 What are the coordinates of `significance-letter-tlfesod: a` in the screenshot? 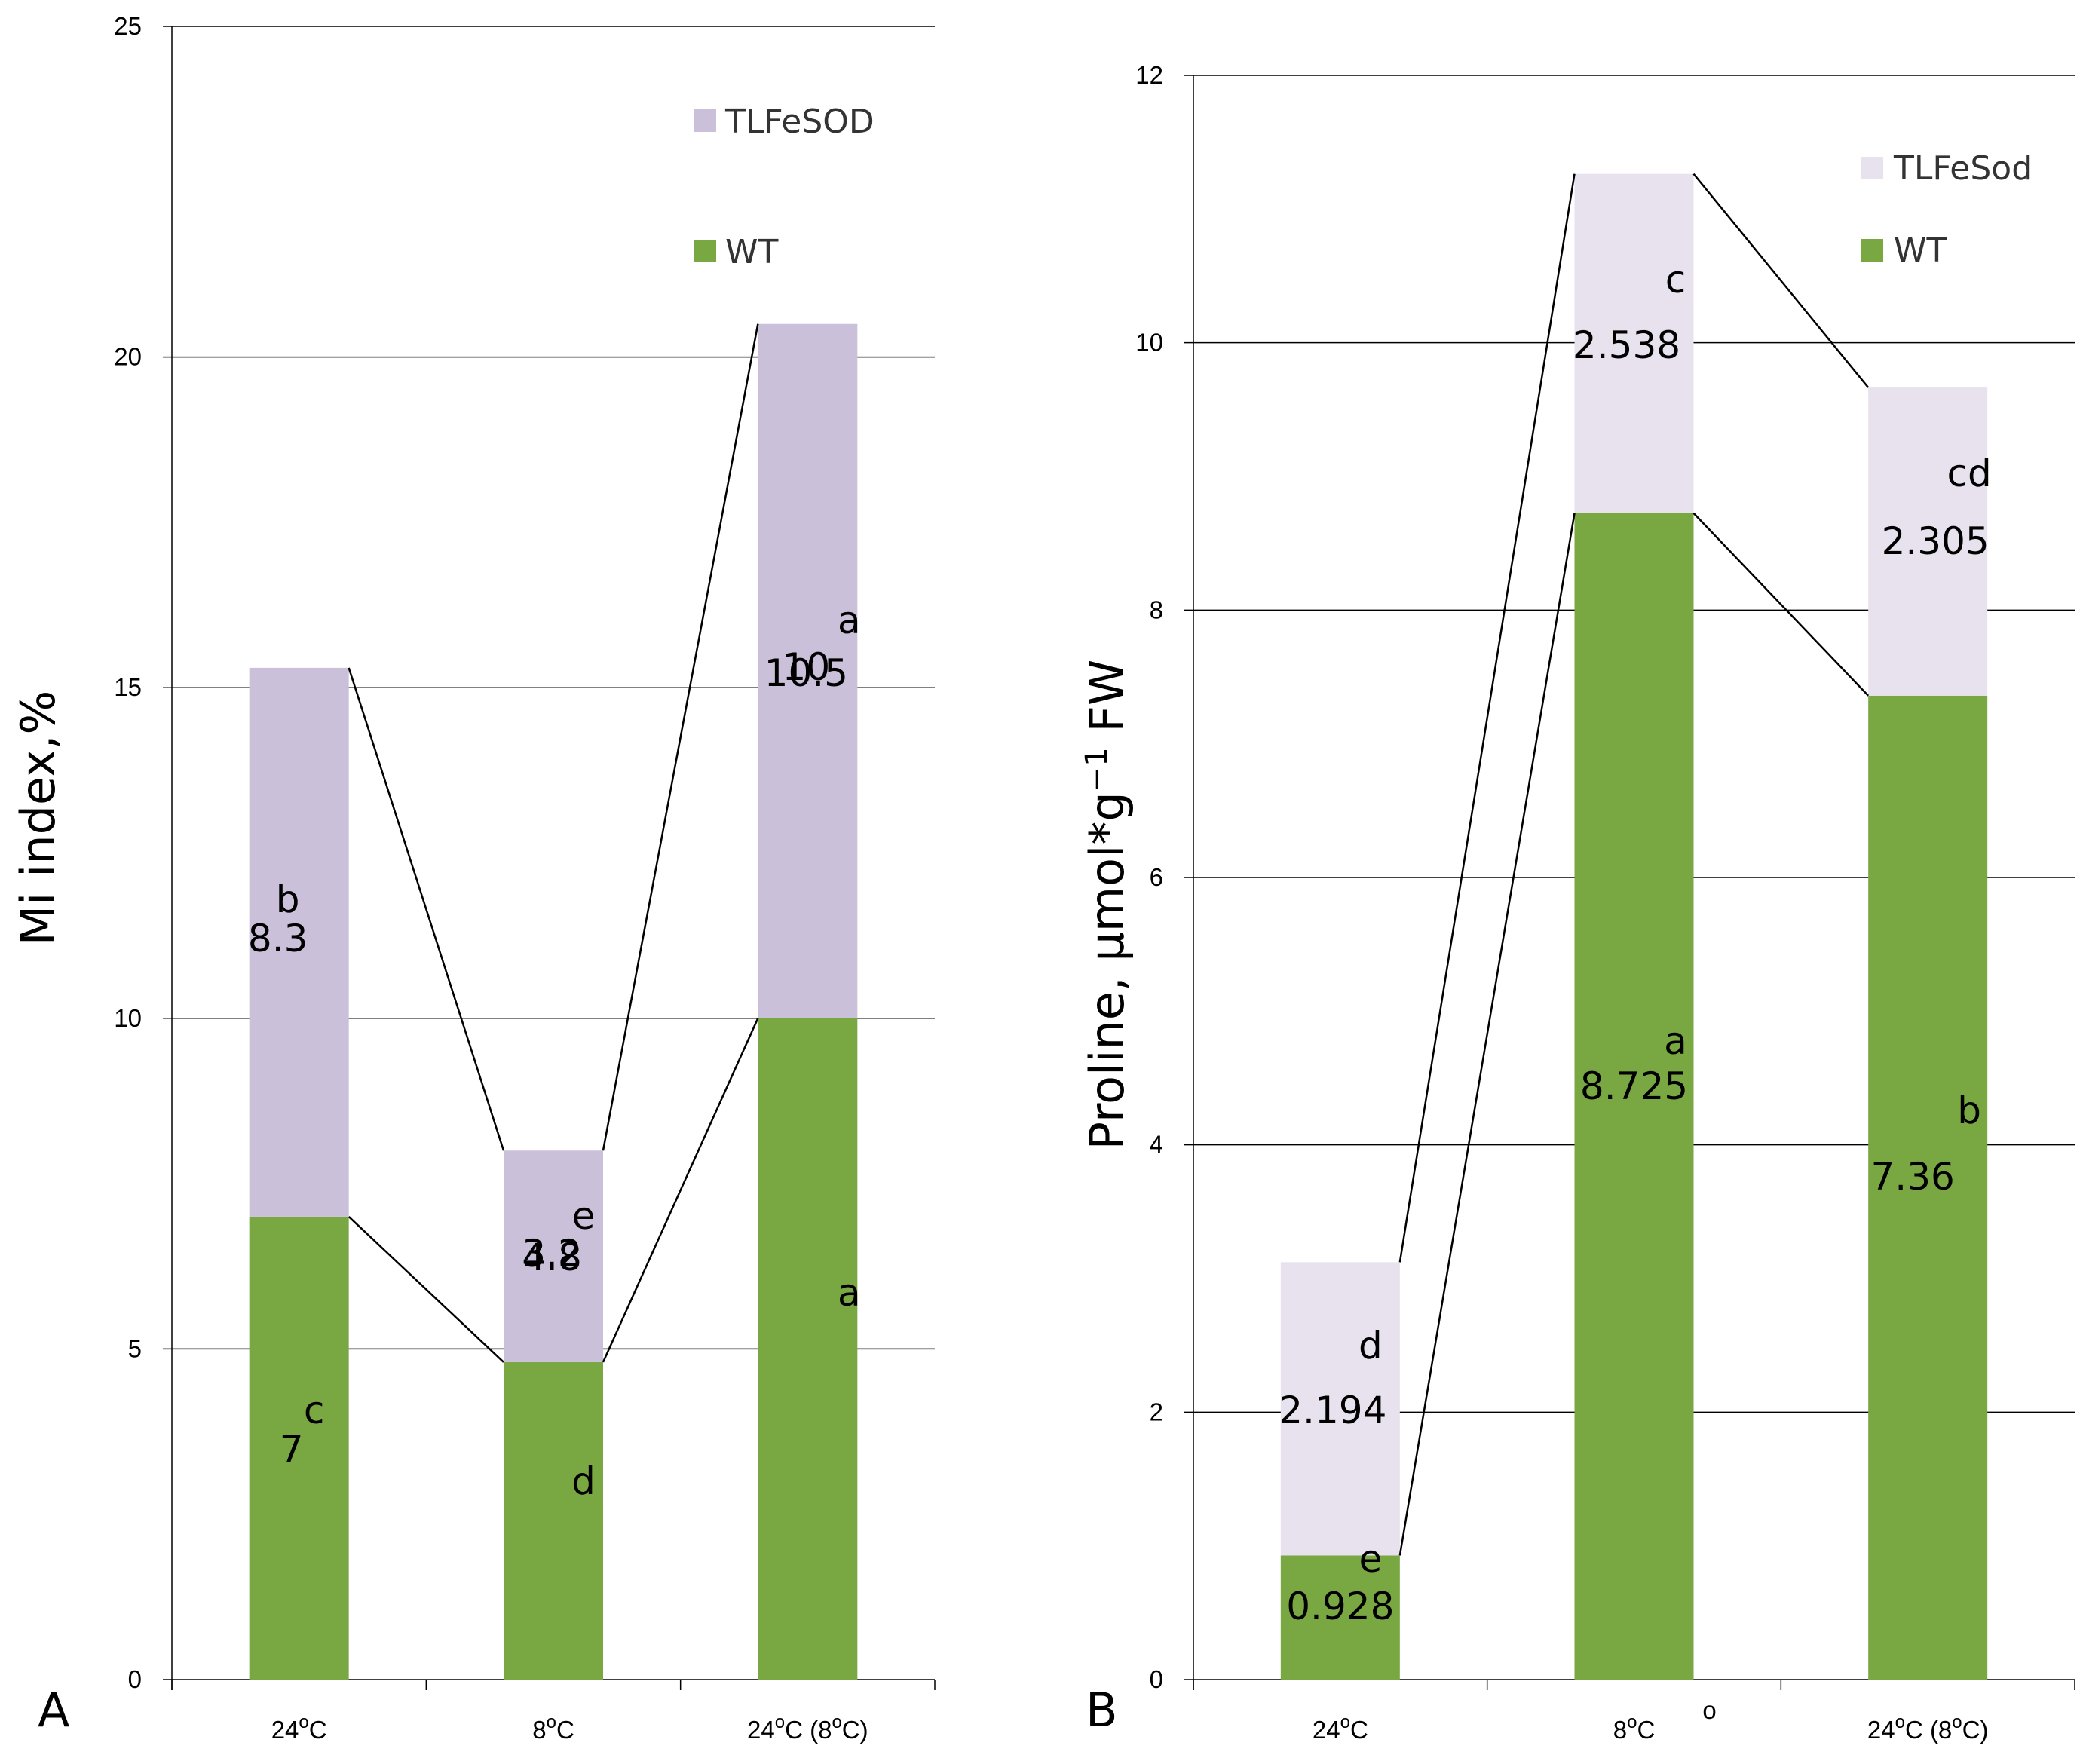 It's located at (849, 620).